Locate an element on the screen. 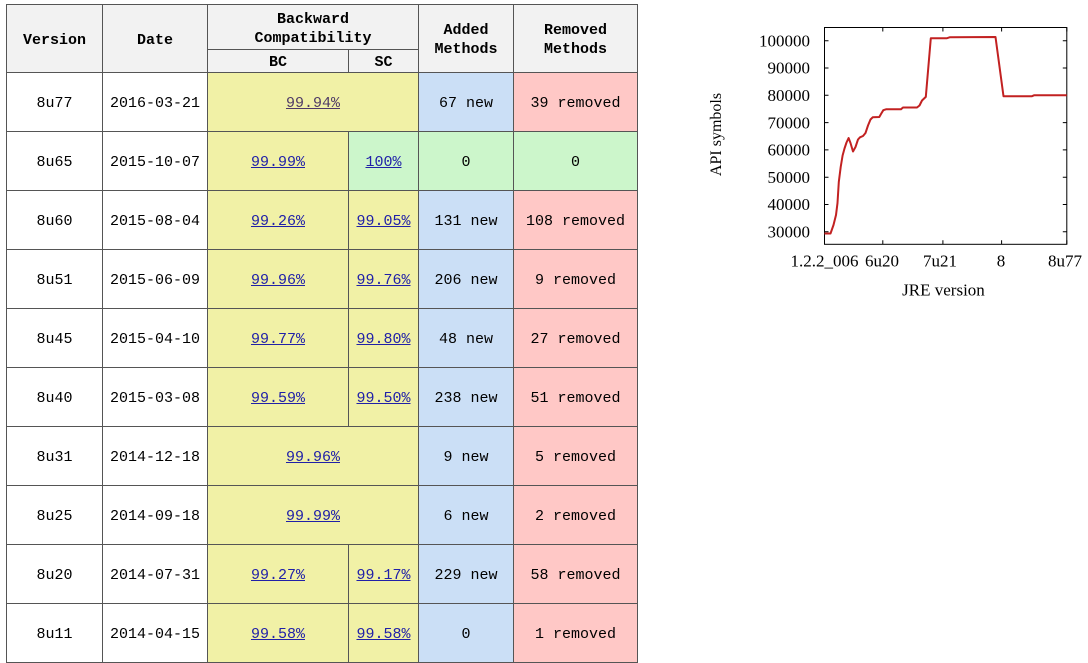  svg-text: 8u77 is located at coordinates (1065, 261).